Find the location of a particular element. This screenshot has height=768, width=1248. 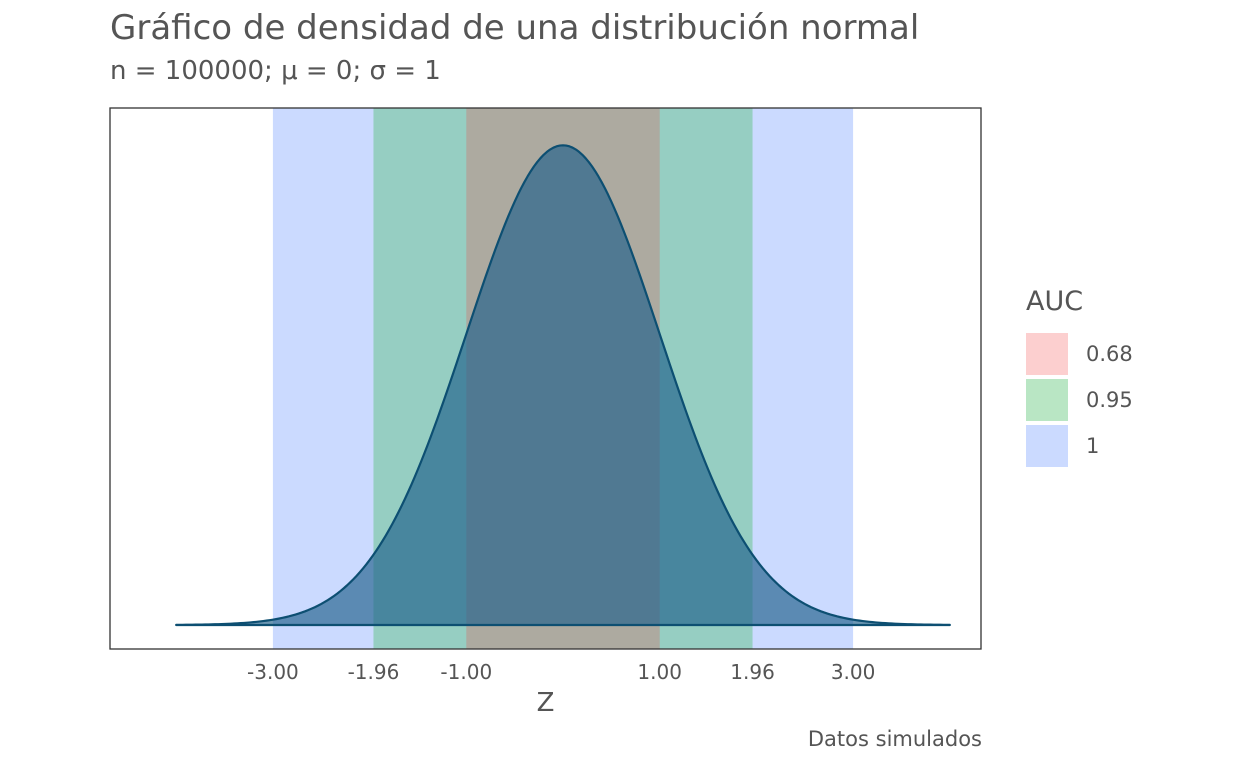

x-tick-label: -1.00 is located at coordinates (466, 672).